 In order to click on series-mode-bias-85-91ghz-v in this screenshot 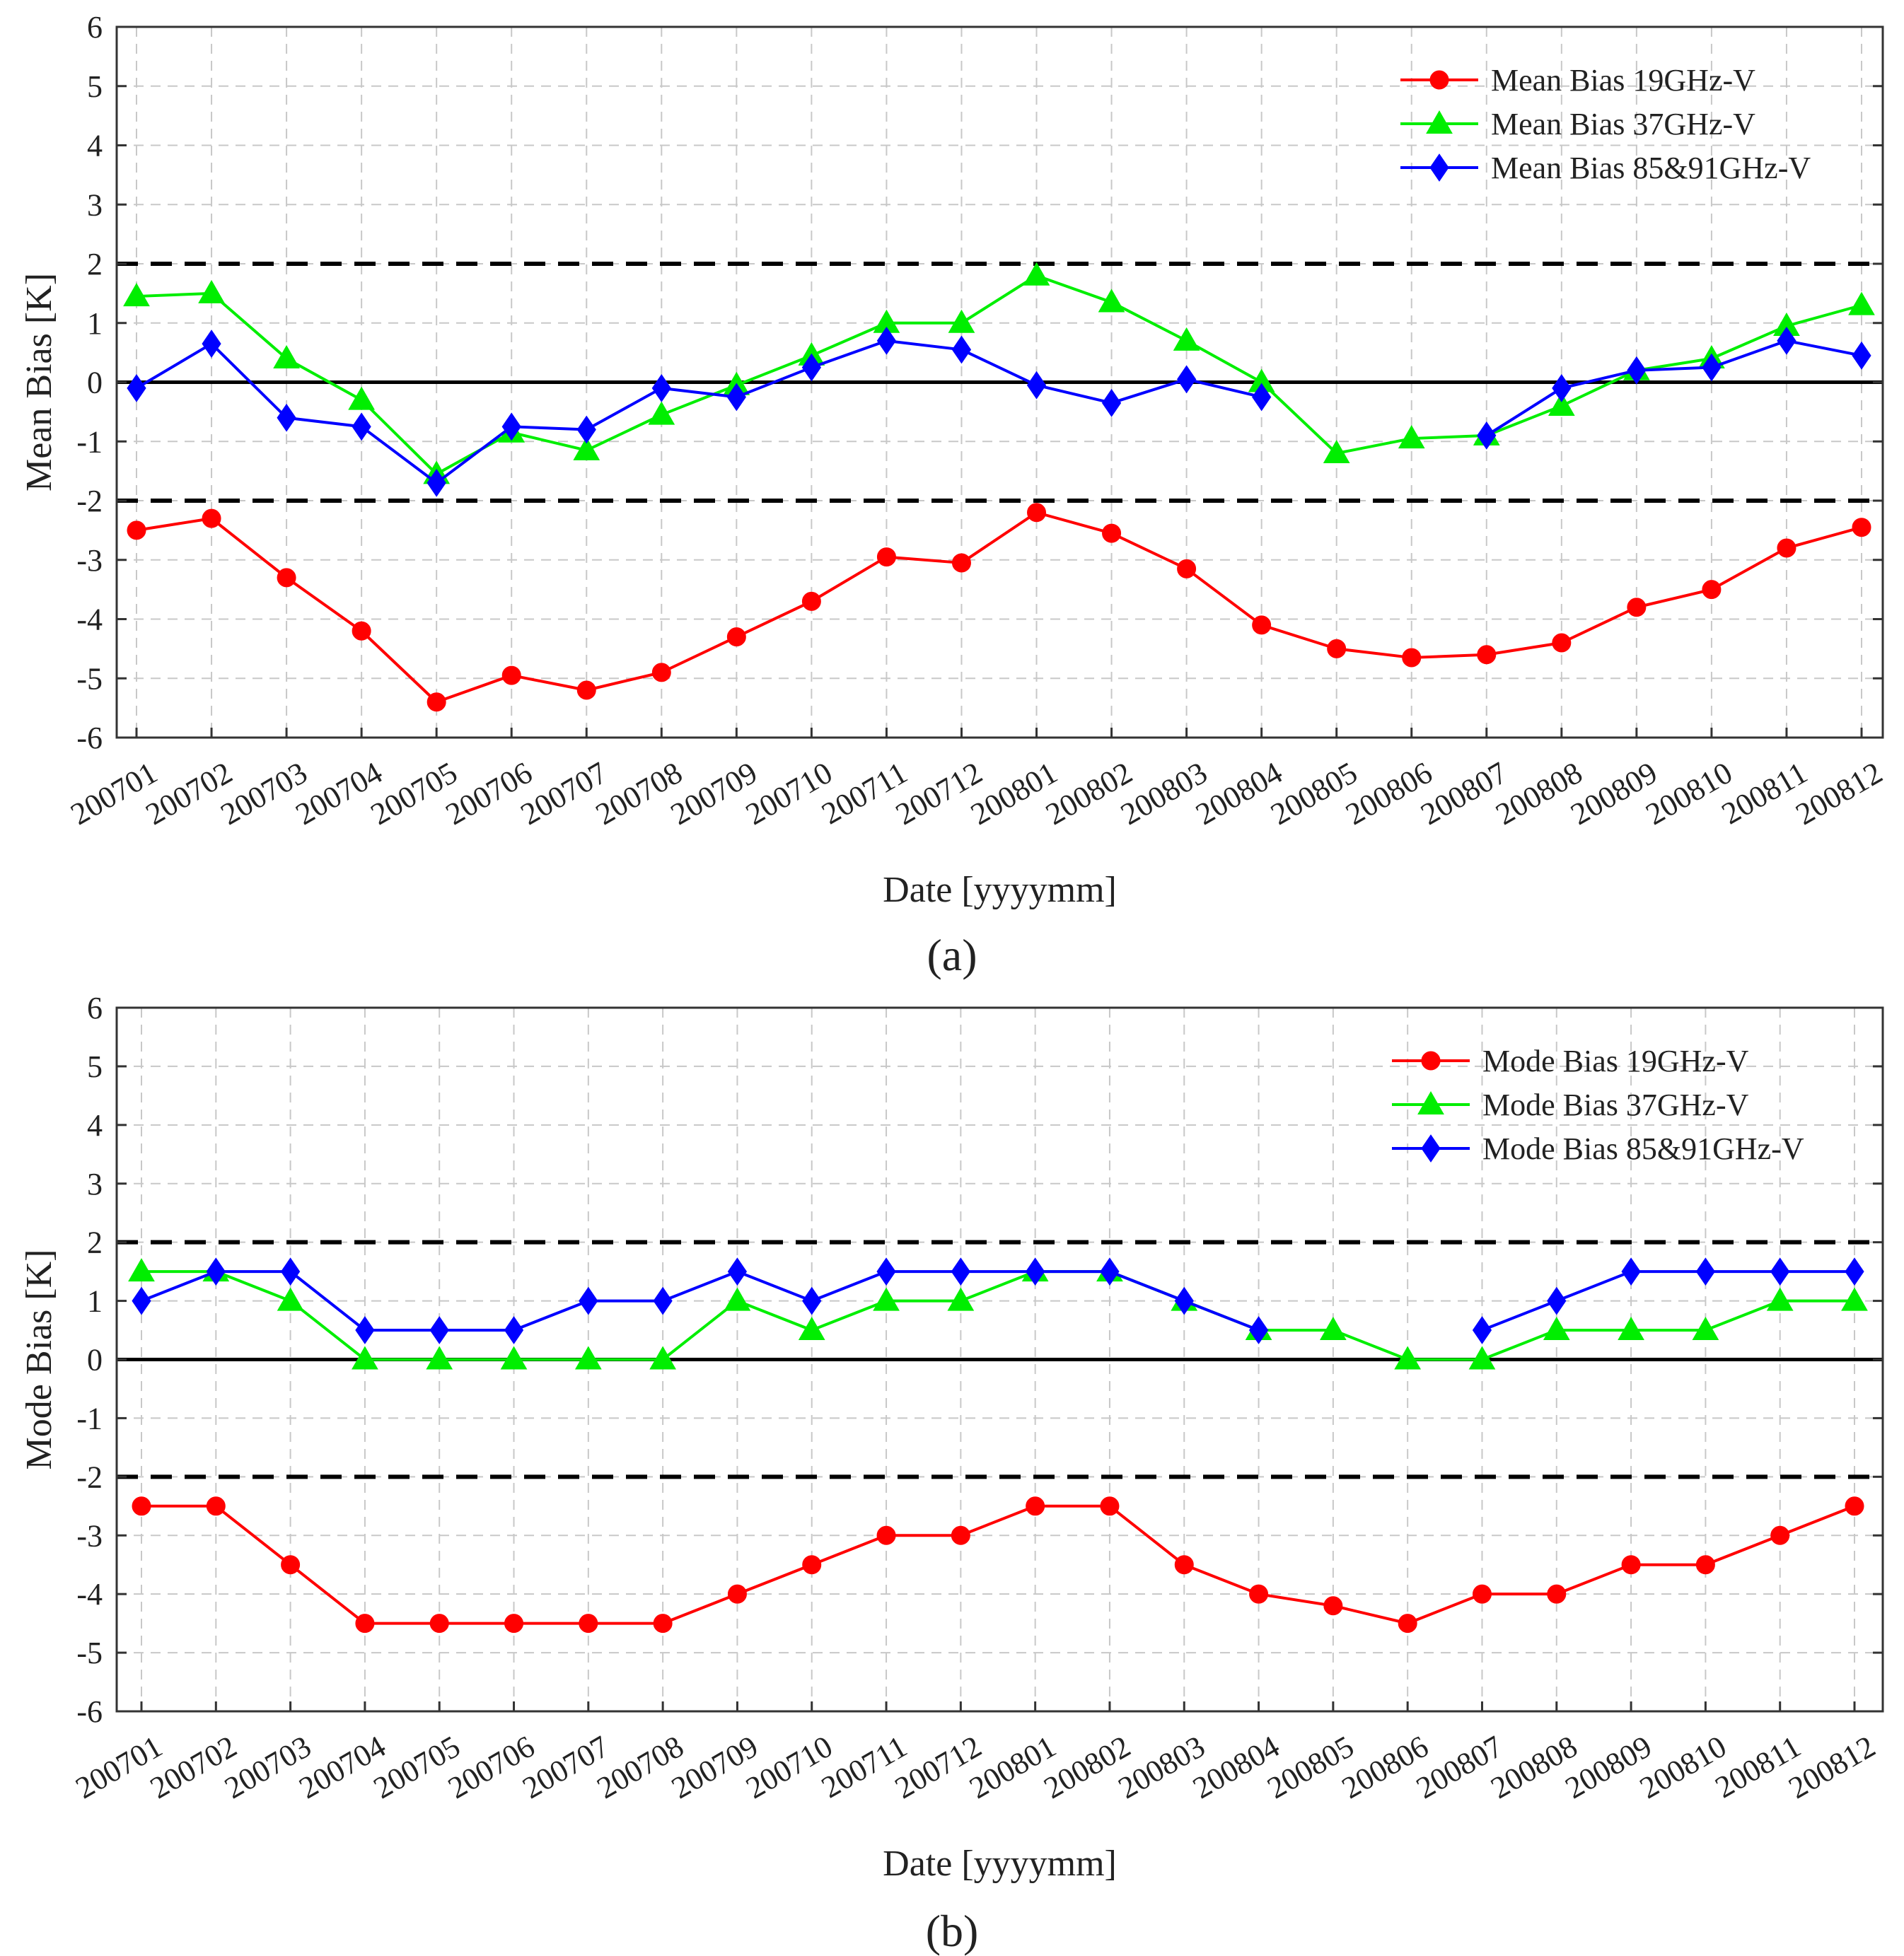, I will do `click(998, 1300)`.